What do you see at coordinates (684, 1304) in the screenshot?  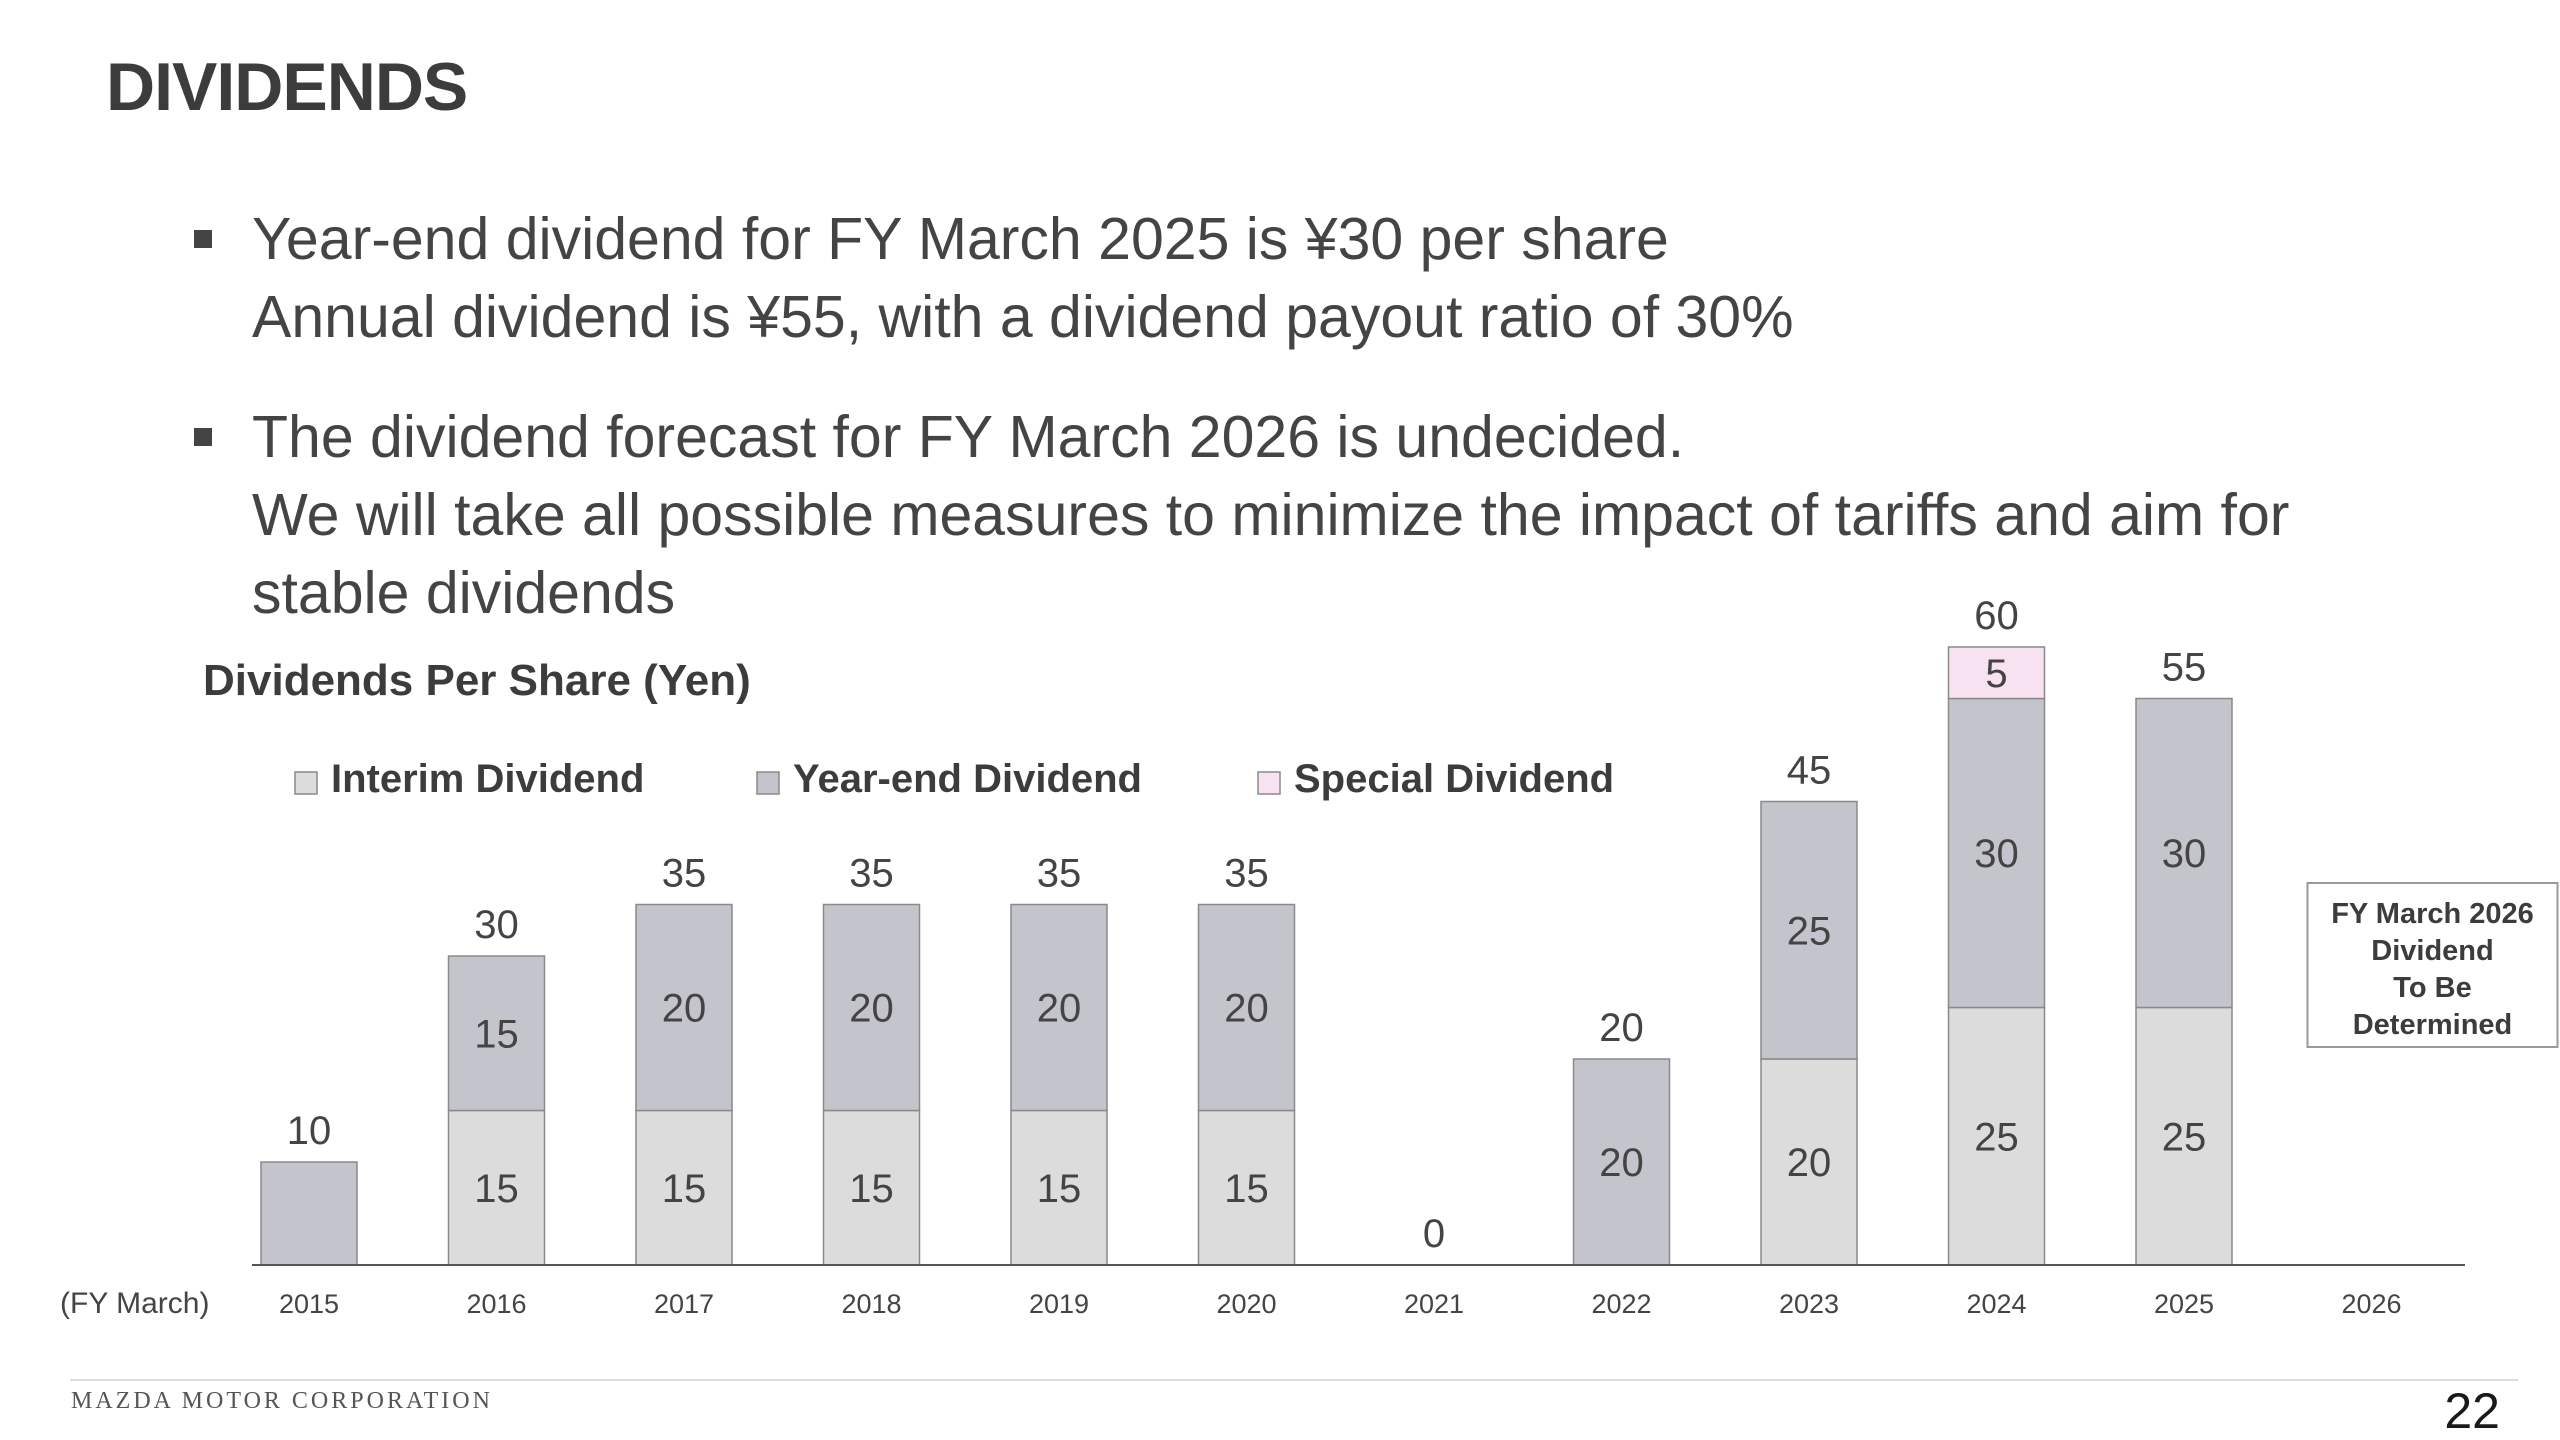 I see `x-tick-label: 2017` at bounding box center [684, 1304].